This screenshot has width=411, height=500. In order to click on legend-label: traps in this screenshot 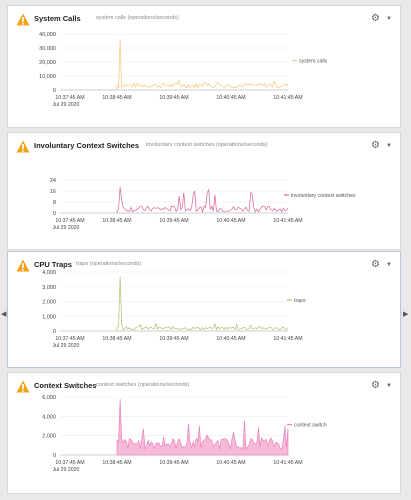, I will do `click(300, 301)`.